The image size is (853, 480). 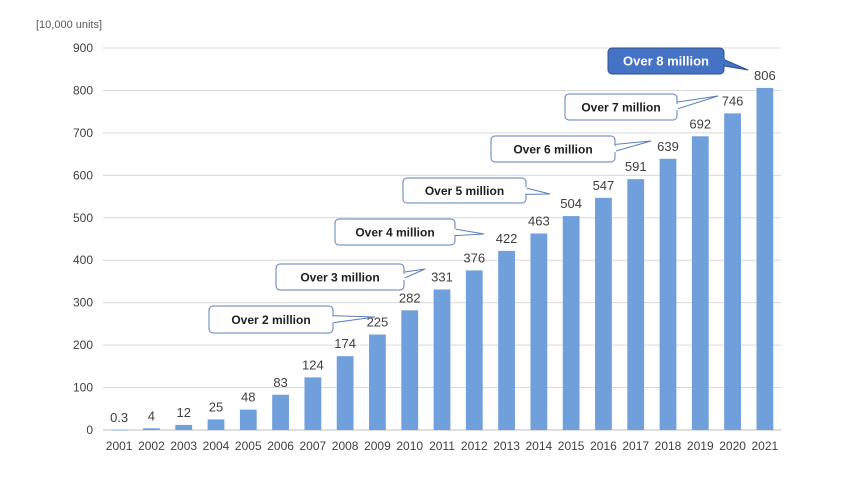 What do you see at coordinates (410, 297) in the screenshot?
I see `data-label: 282` at bounding box center [410, 297].